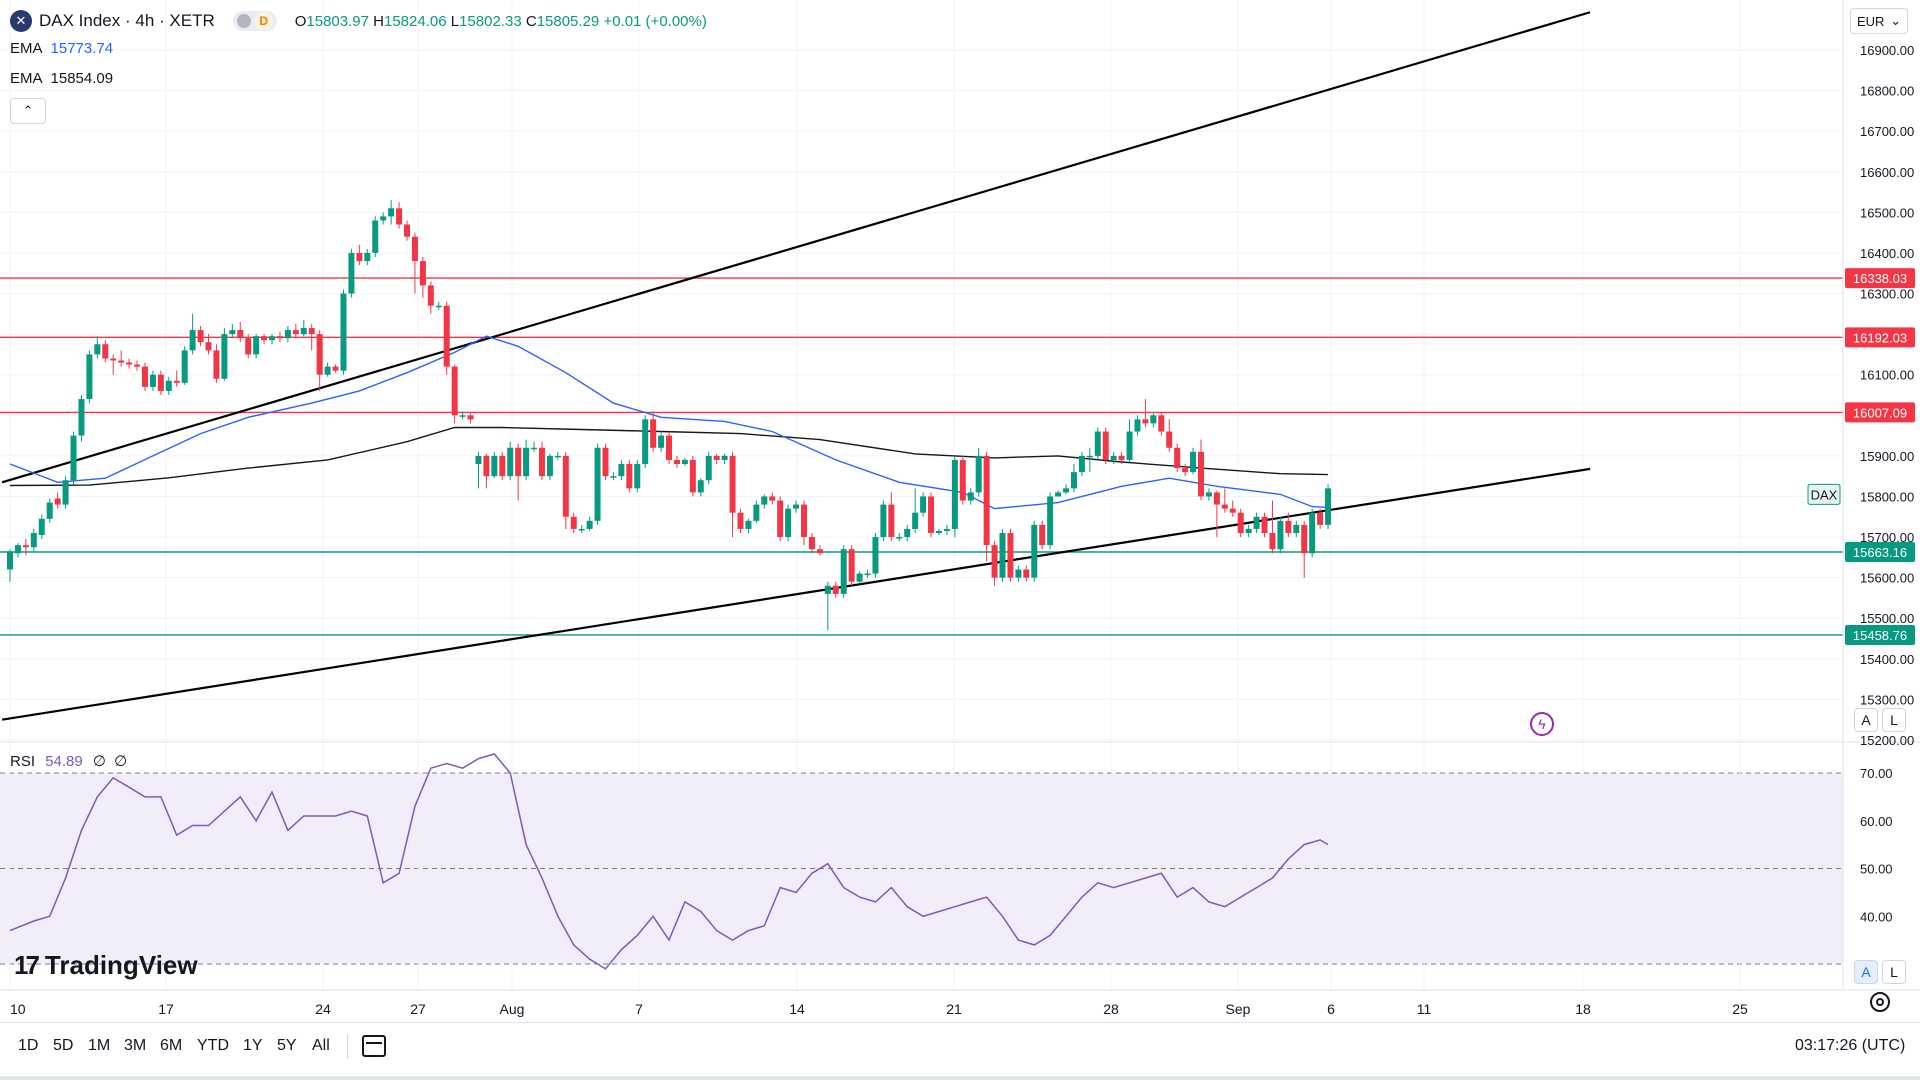 The height and width of the screenshot is (1080, 1920). I want to click on log-scale-button: L, so click(1894, 720).